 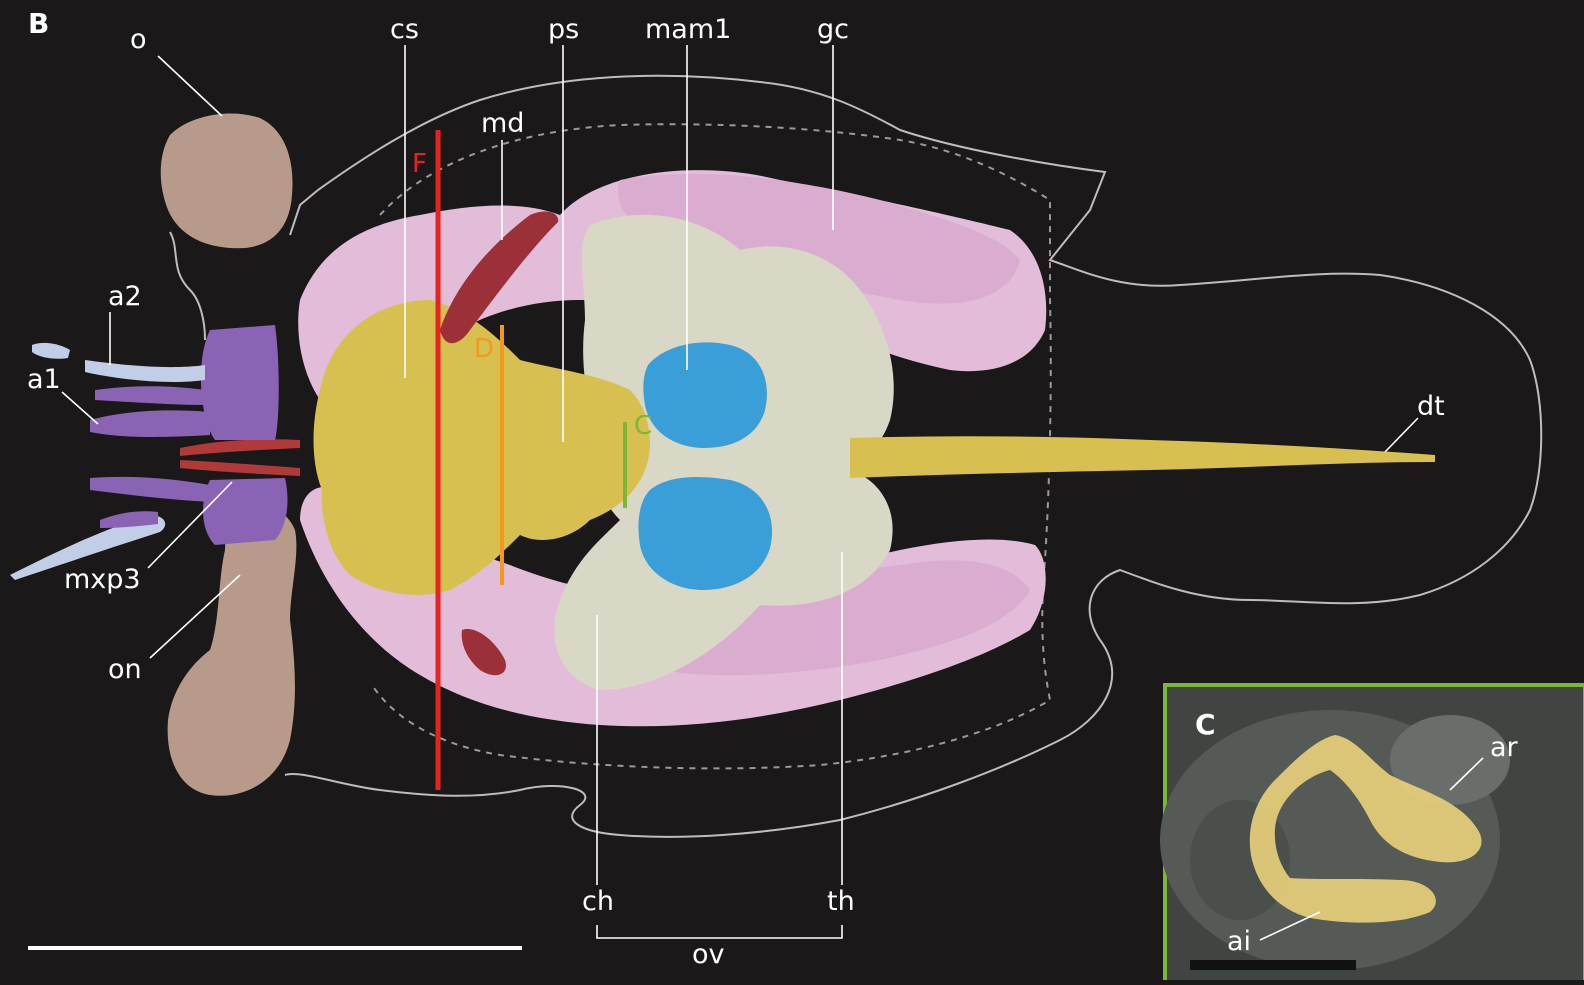 I want to click on antenna-structures, so click(x=149, y=452).